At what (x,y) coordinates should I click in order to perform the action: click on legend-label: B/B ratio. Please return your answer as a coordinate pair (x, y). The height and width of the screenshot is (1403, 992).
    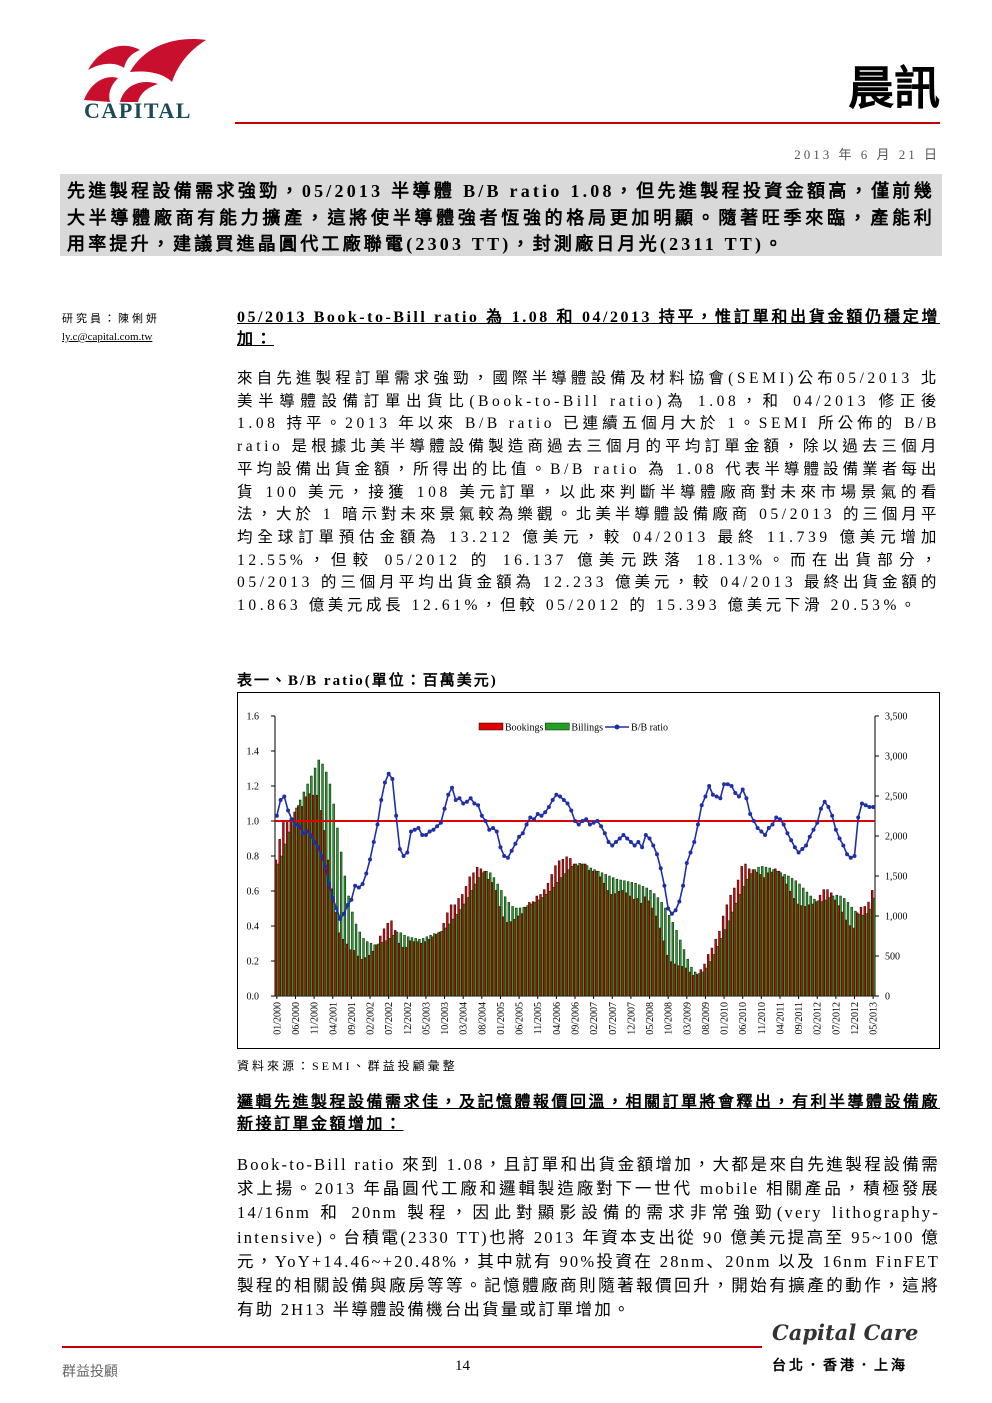
    Looking at the image, I should click on (649, 728).